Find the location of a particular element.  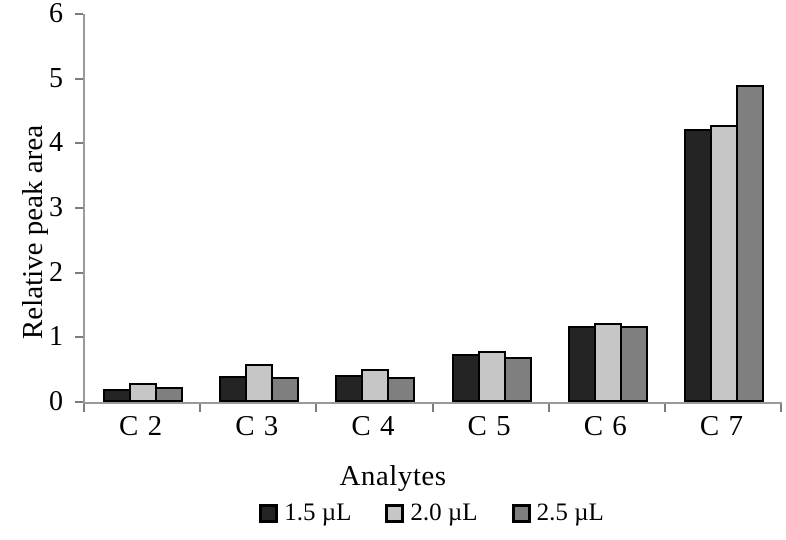

bar-c6-series1 is located at coordinates (581, 364).